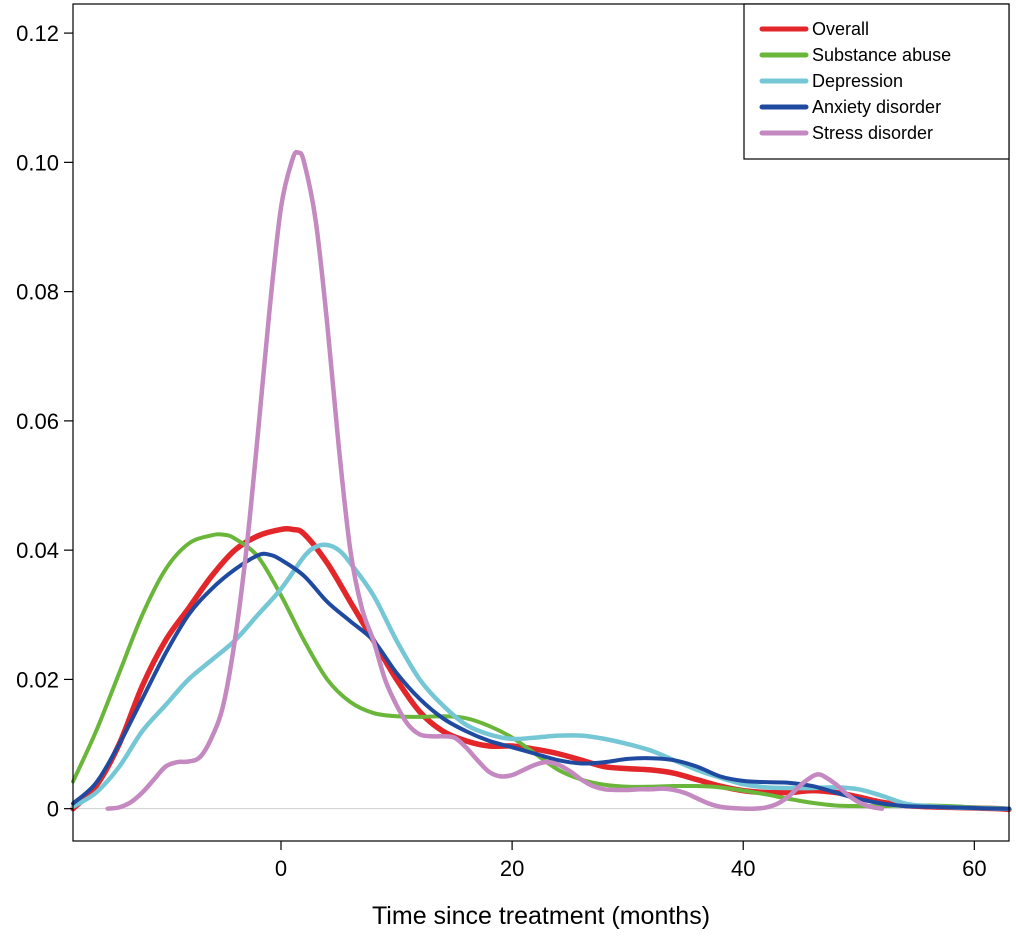  I want to click on legend-label-depression: Depression, so click(857, 81).